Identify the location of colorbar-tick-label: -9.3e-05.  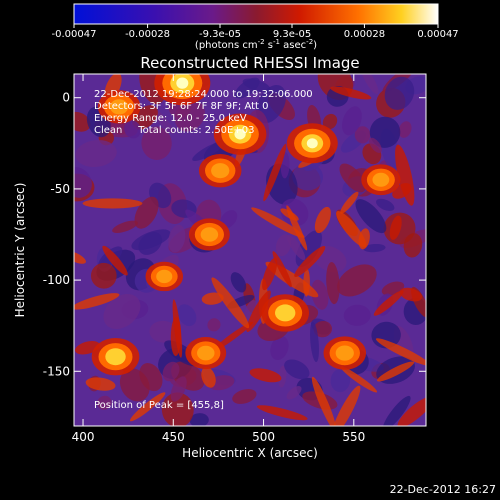
(220, 34).